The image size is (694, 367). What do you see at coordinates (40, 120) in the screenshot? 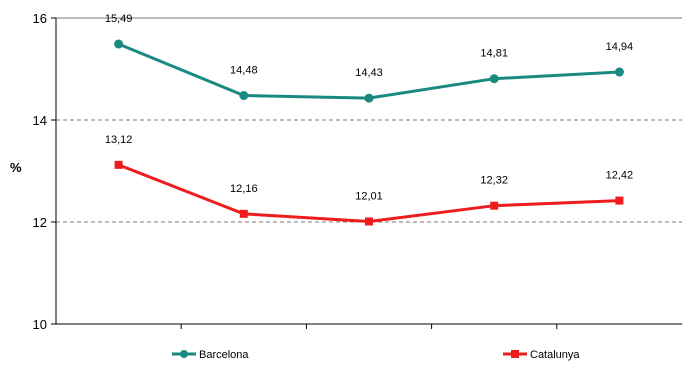
I see `y-tick-label: 14` at bounding box center [40, 120].